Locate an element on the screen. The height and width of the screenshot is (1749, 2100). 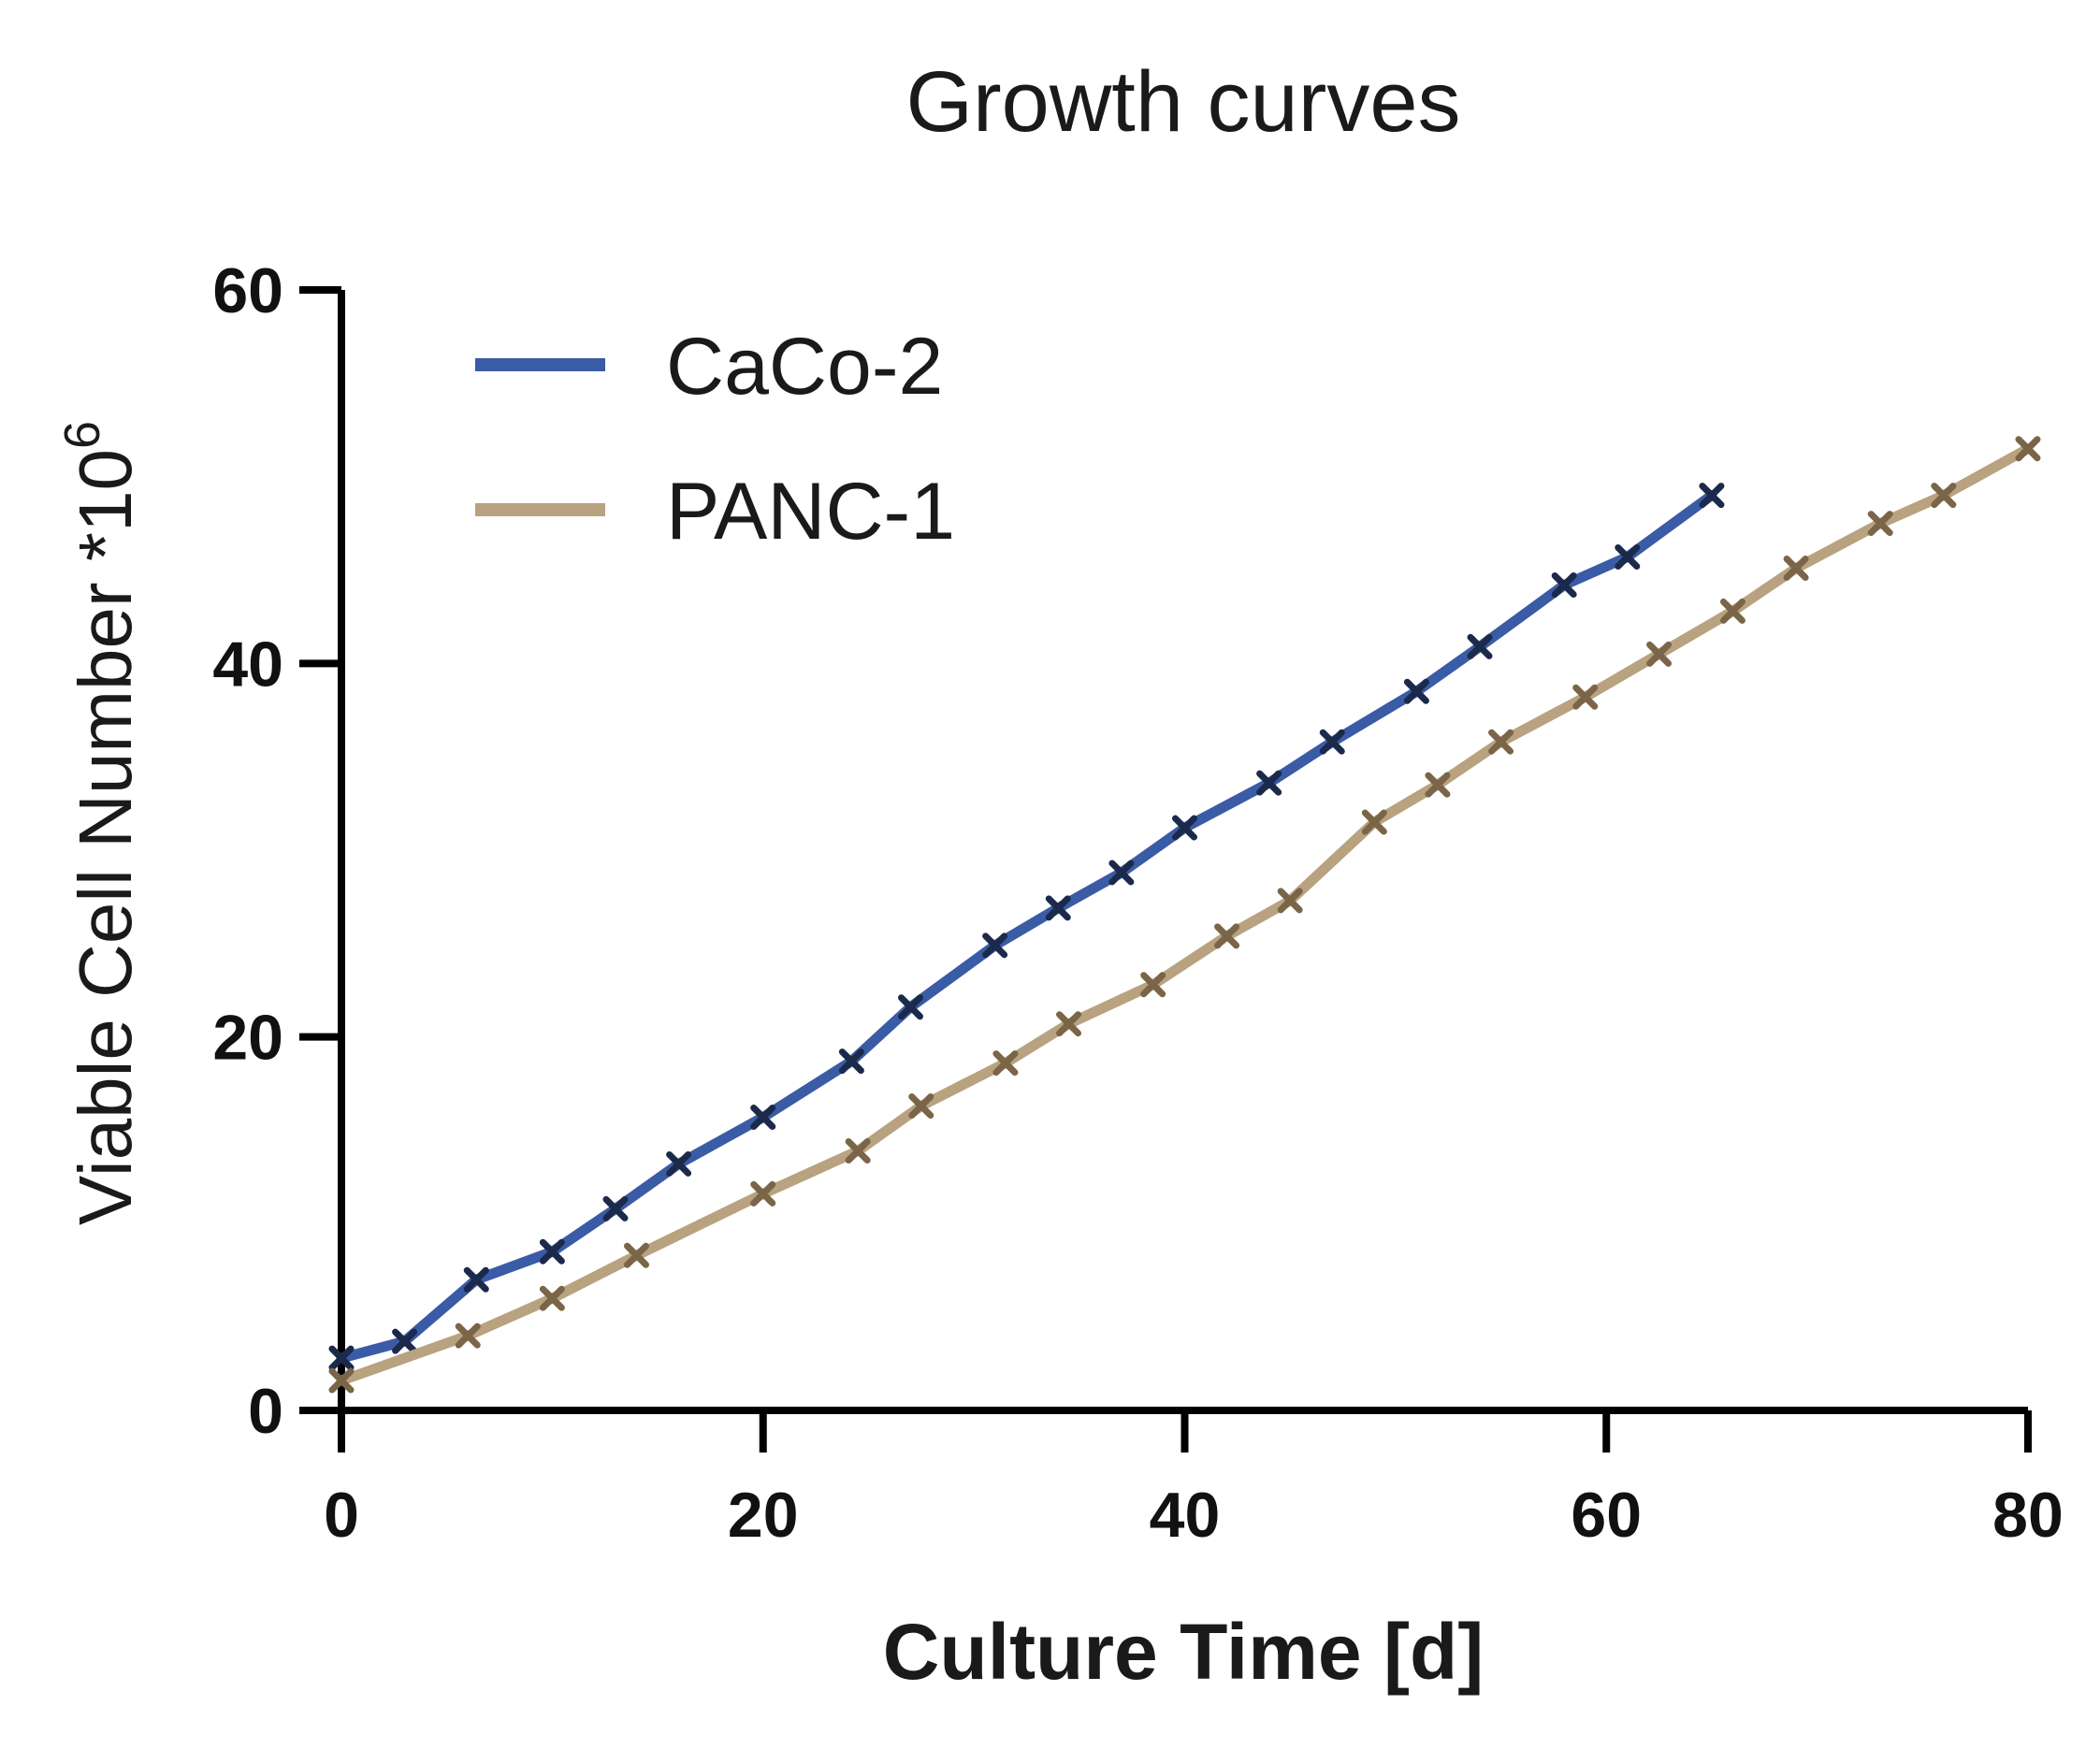
y-tick-label: 0 is located at coordinates (265, 1411).